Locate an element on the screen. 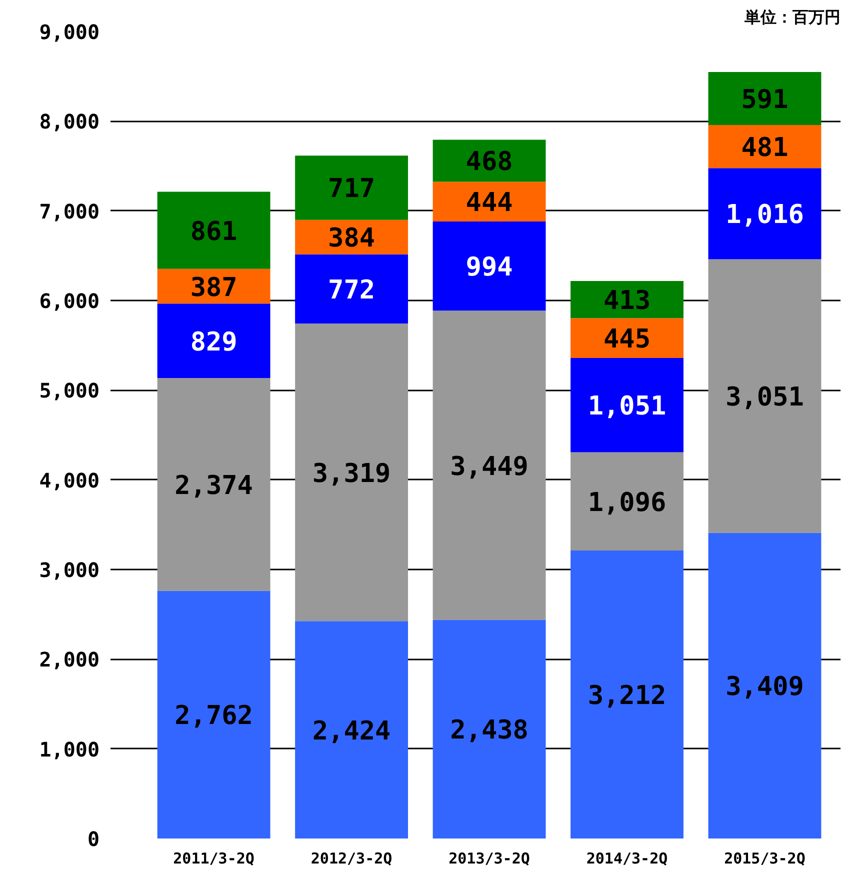 This screenshot has width=850, height=888. data-label: 1,051 is located at coordinates (627, 407).